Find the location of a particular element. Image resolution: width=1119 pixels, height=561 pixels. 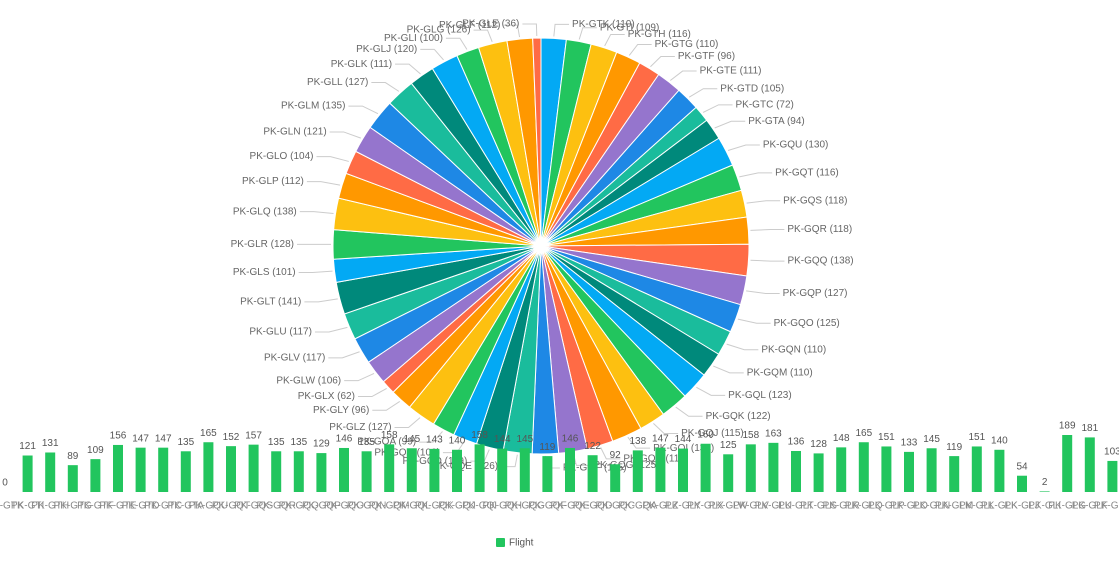

value-label: 92 is located at coordinates (616, 455).